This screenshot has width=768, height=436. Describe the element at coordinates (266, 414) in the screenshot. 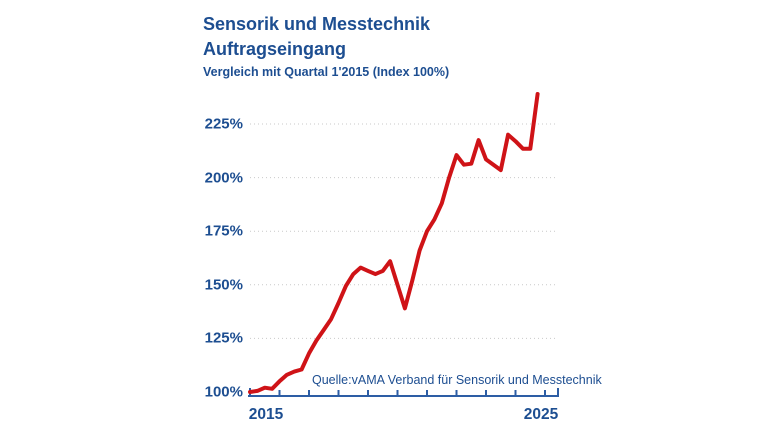

I see `x-axis-label-2015: 2015` at that location.